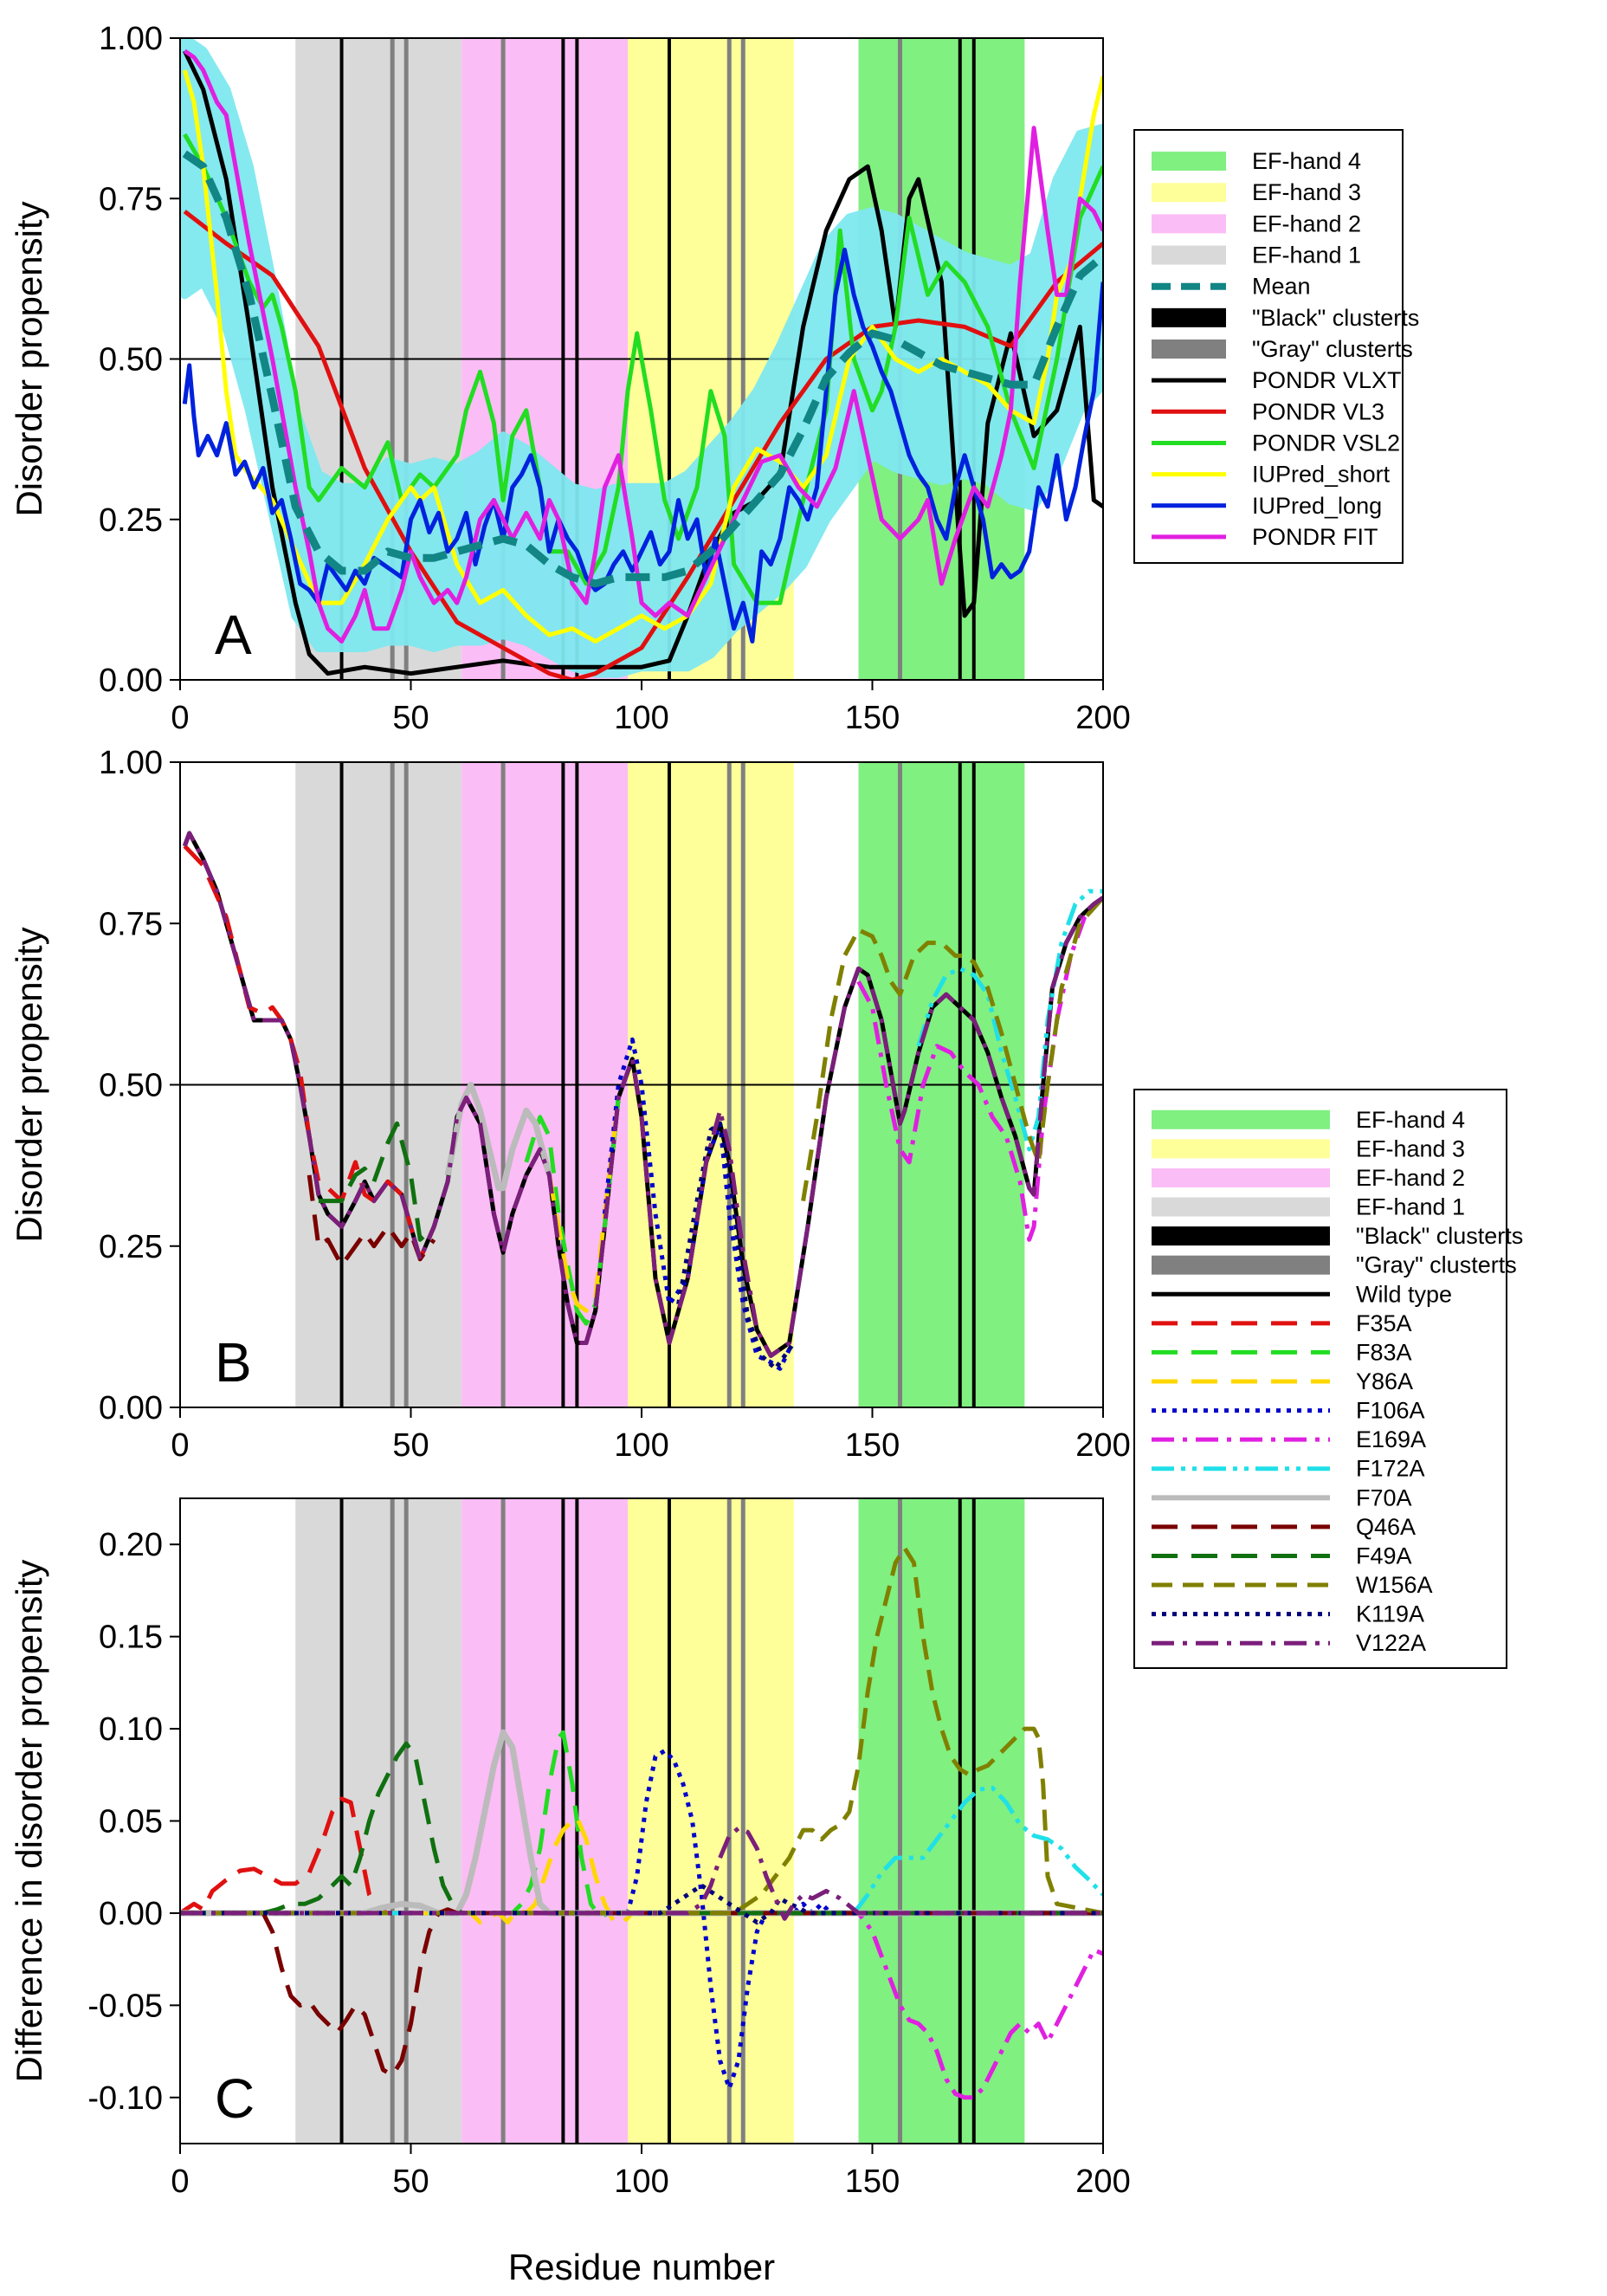 The image size is (1607, 2296). Describe the element at coordinates (583, 1205) in the screenshot. I see `panel-b-series-y86a` at that location.